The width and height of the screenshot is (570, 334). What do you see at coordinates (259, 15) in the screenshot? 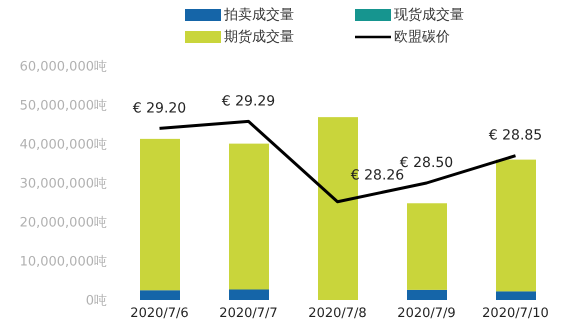
I see `legend-label: 拍卖成交量` at bounding box center [259, 15].